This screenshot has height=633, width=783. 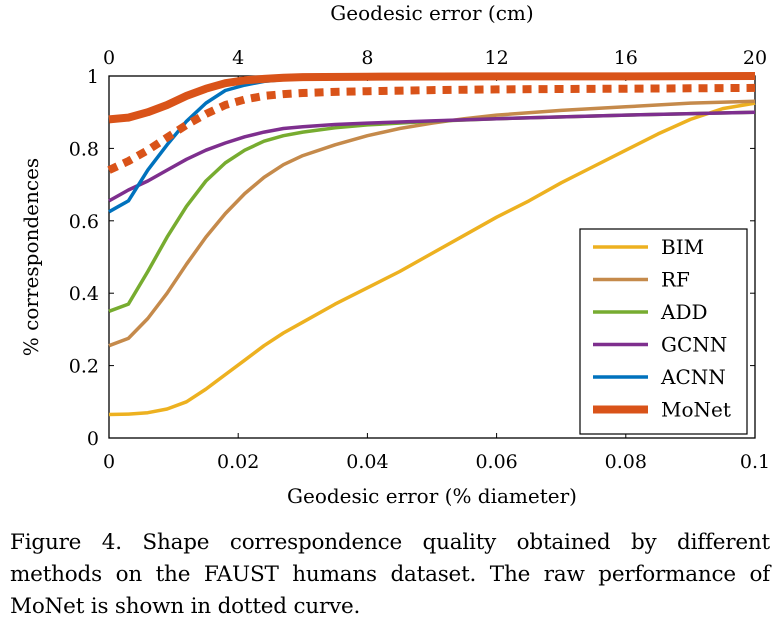 What do you see at coordinates (93, 77) in the screenshot?
I see `y-tick-label: 1` at bounding box center [93, 77].